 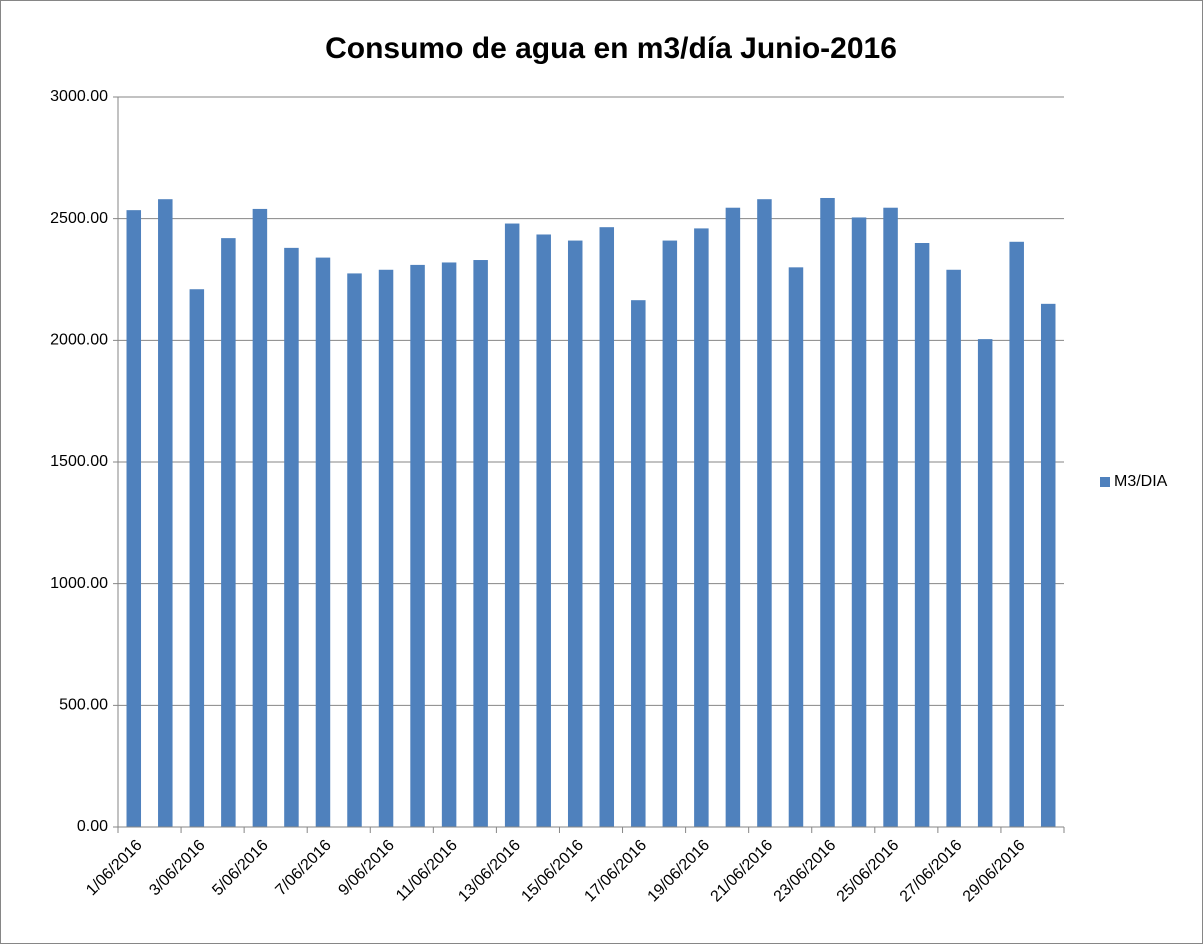 I want to click on y-tick-label: 1500.00, so click(x=79, y=461).